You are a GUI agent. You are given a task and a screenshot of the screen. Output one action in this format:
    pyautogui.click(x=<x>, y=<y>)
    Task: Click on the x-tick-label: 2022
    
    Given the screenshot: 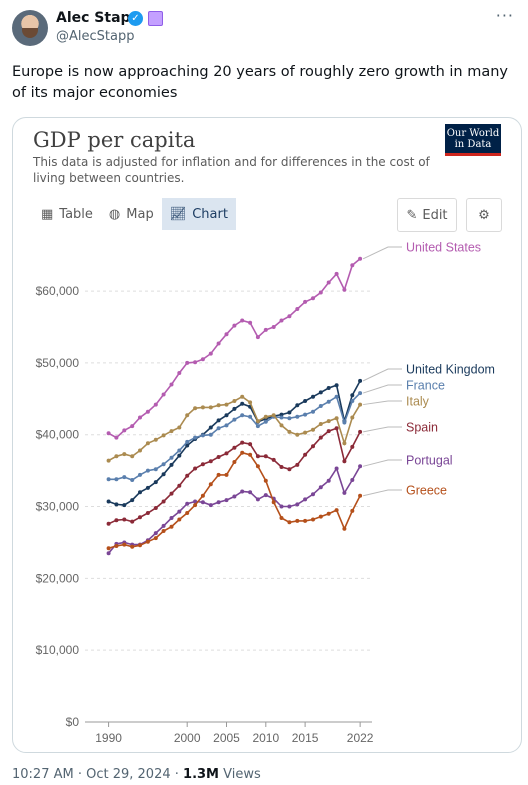 What is the action you would take?
    pyautogui.click(x=360, y=738)
    